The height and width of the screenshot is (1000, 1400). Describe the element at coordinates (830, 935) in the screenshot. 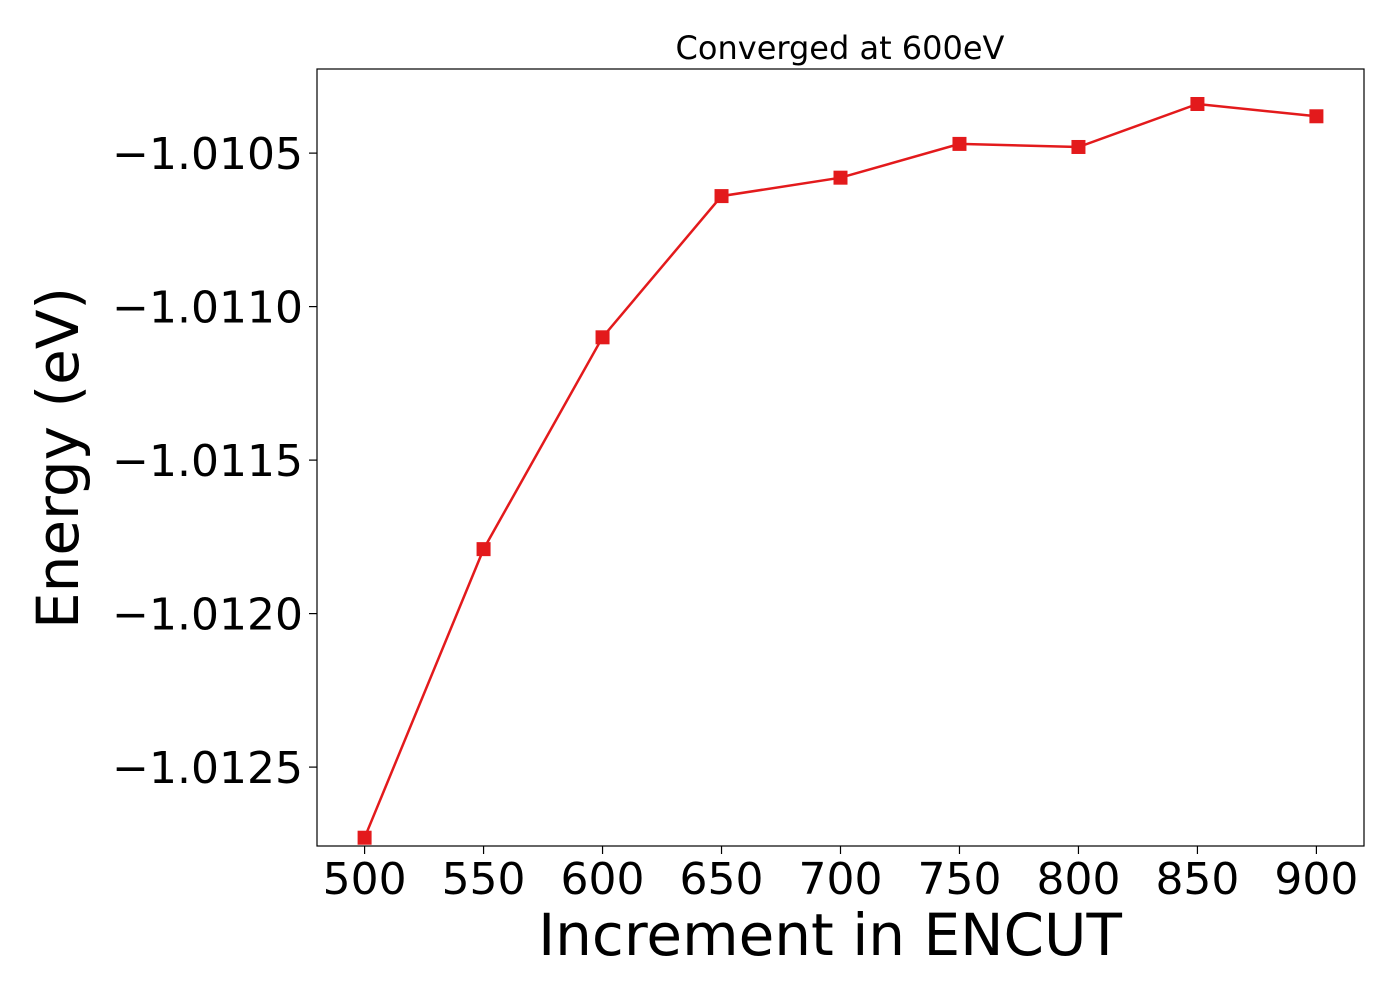

I see `x-axis-label: Increment in ENCUT` at that location.